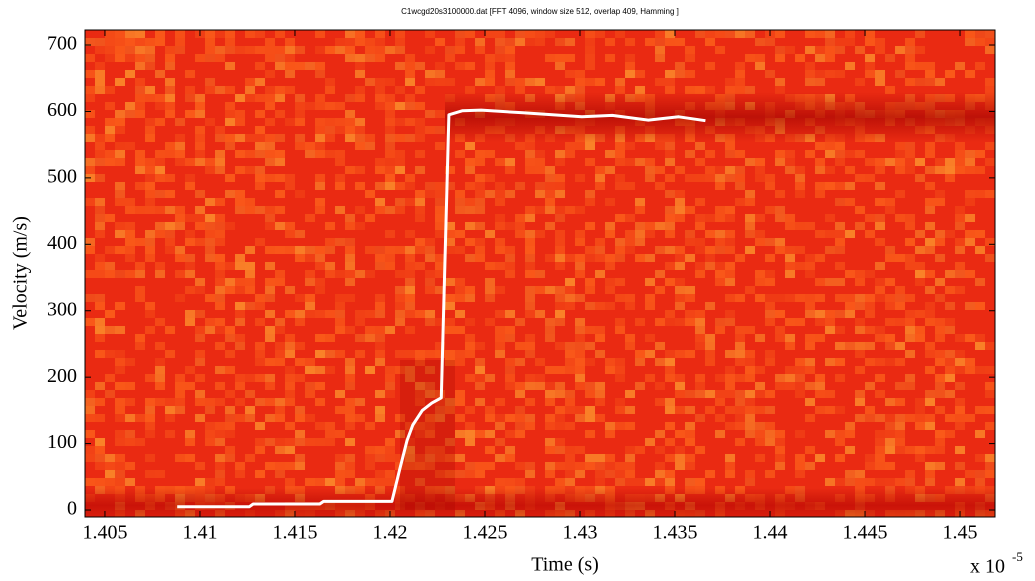 The height and width of the screenshot is (581, 1035). Describe the element at coordinates (72, 509) in the screenshot. I see `y-tick-label: 0` at that location.